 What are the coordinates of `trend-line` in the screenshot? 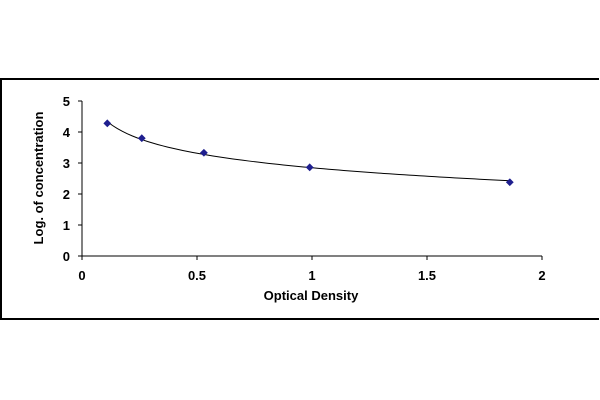 It's located at (308, 151).